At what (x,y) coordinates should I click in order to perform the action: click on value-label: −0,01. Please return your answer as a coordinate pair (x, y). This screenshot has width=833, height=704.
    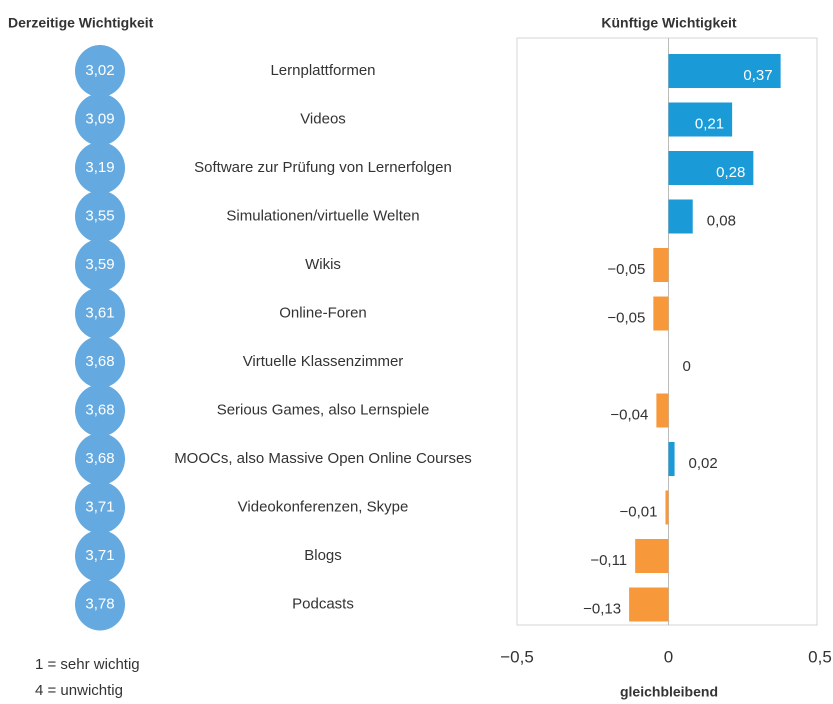
    Looking at the image, I should click on (639, 511).